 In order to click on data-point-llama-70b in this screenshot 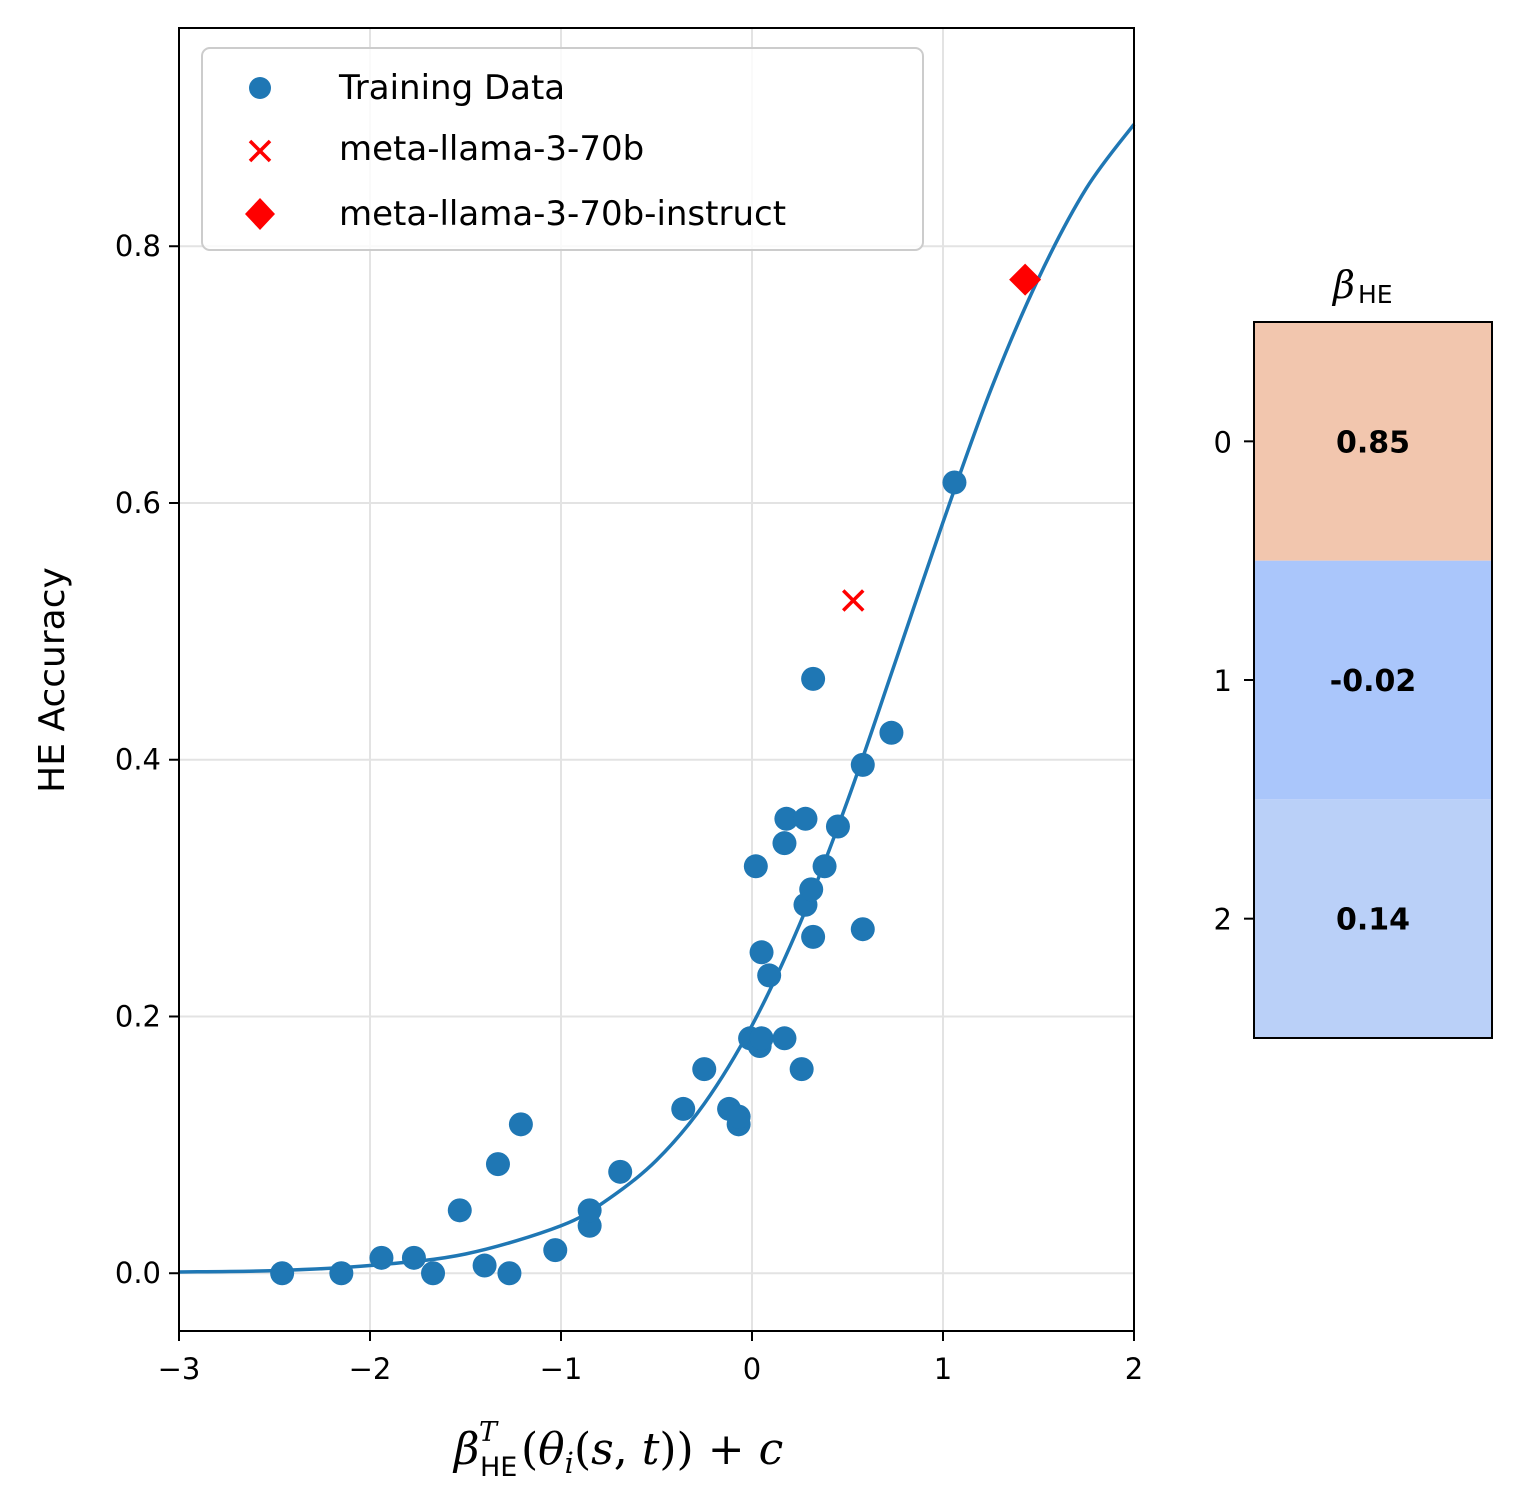, I will do `click(853, 600)`.